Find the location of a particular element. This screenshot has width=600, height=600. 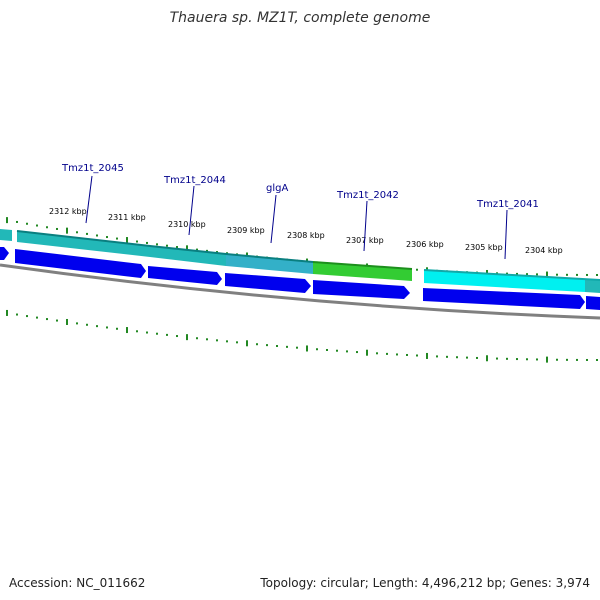

genome-backbone is located at coordinates (300, 291).